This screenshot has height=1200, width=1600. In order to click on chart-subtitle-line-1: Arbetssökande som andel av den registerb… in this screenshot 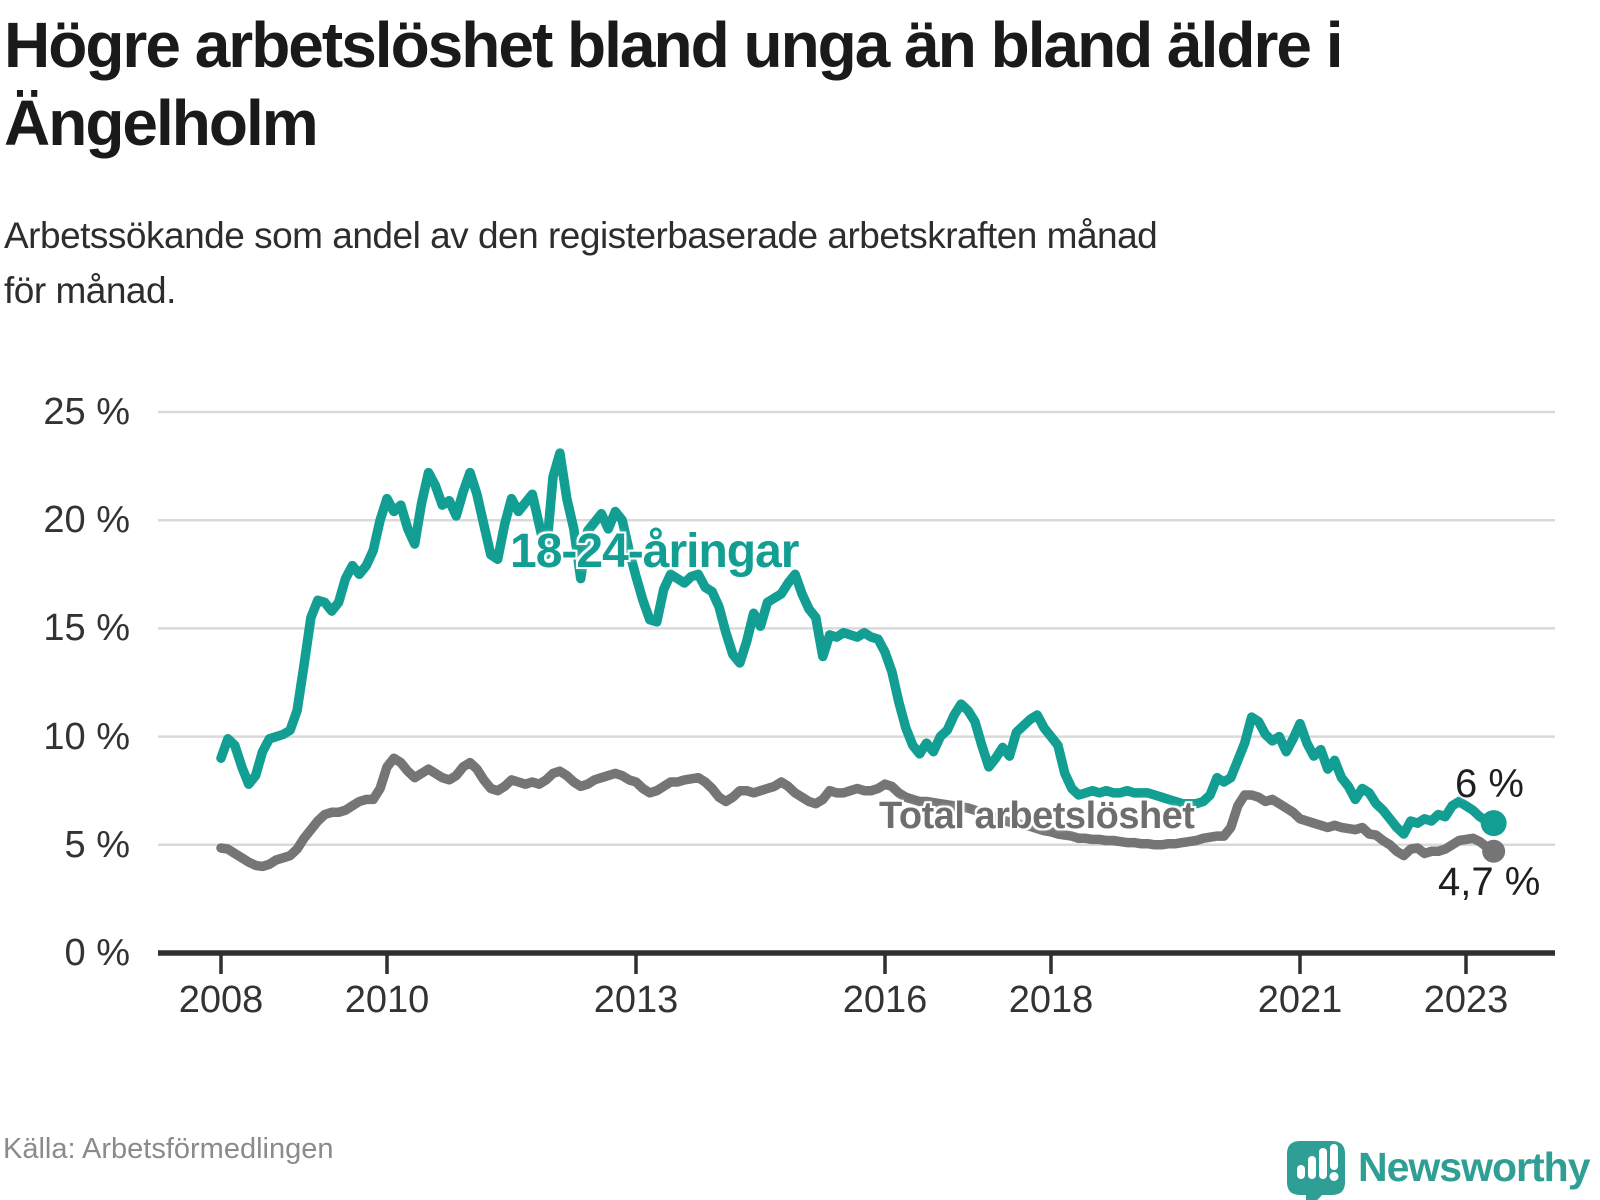, I will do `click(581, 235)`.